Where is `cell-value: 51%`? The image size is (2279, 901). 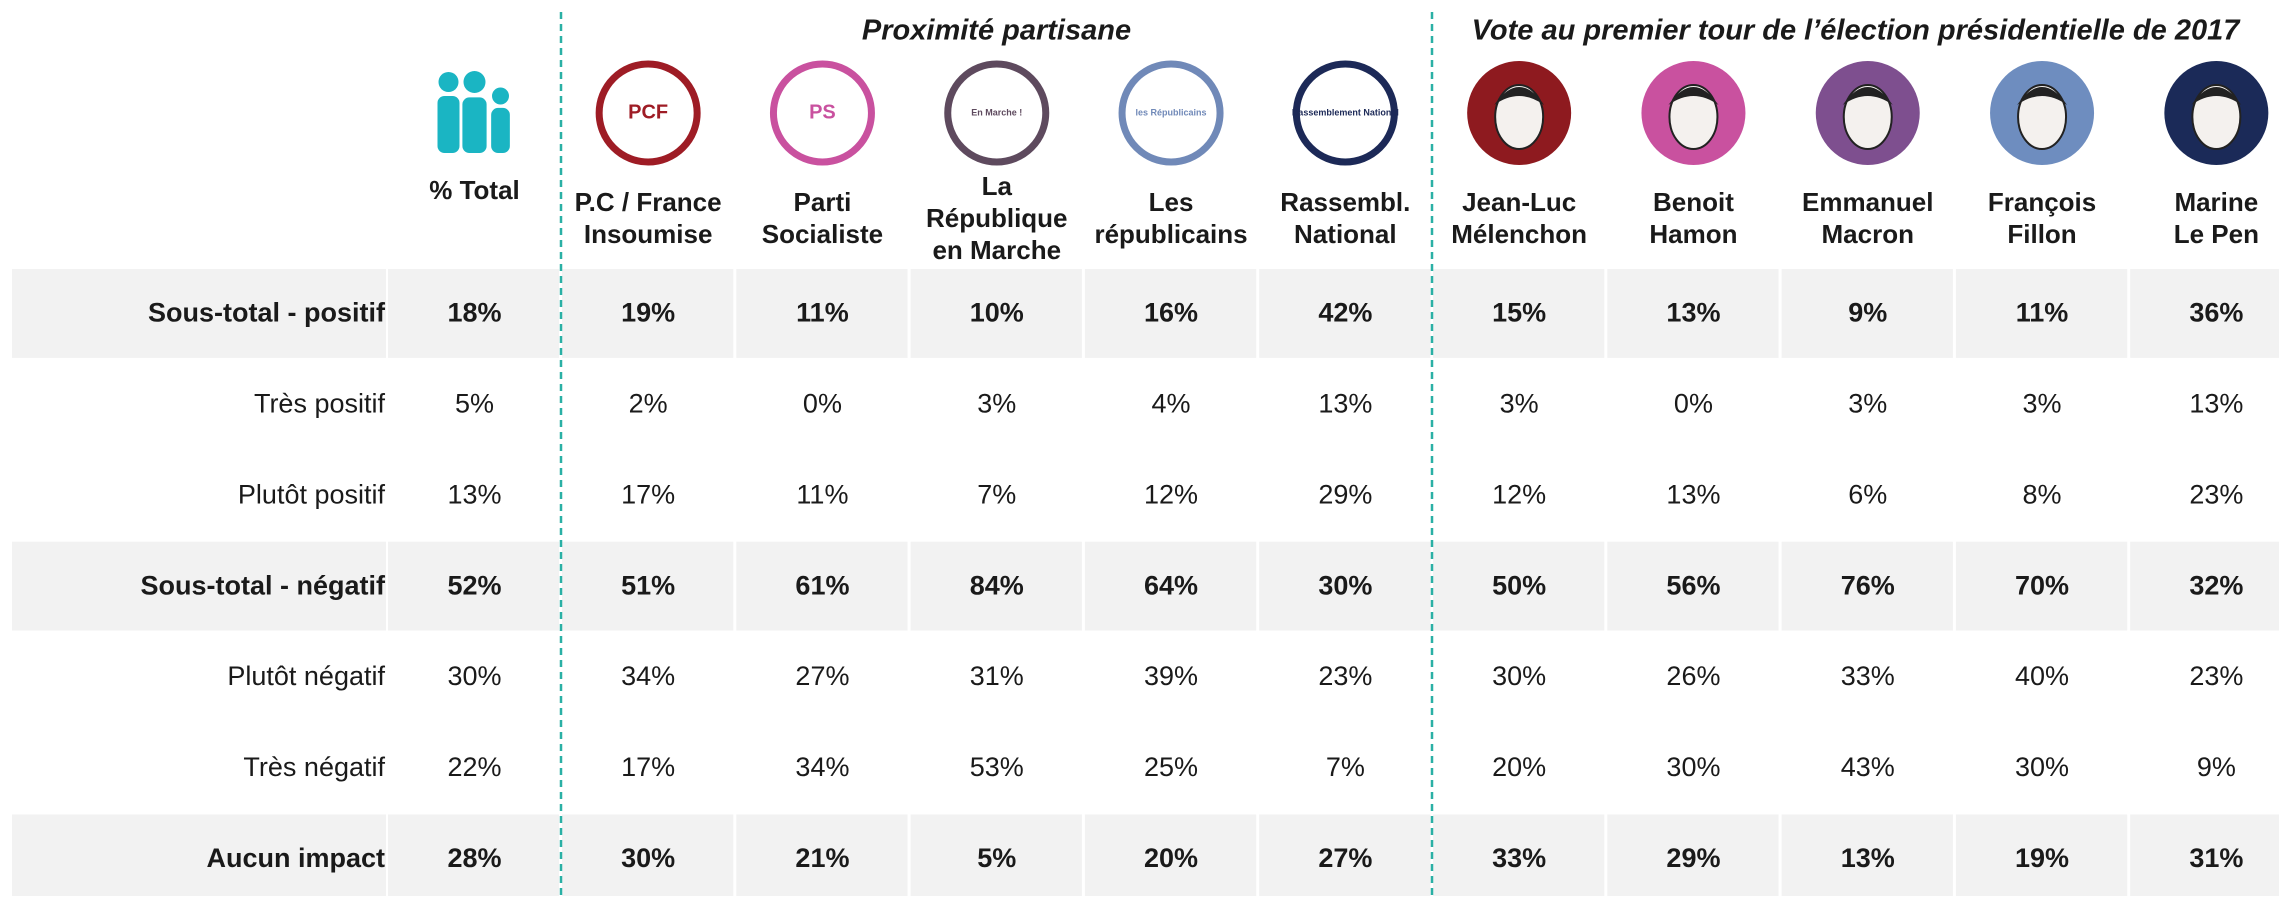
cell-value: 51% is located at coordinates (648, 585).